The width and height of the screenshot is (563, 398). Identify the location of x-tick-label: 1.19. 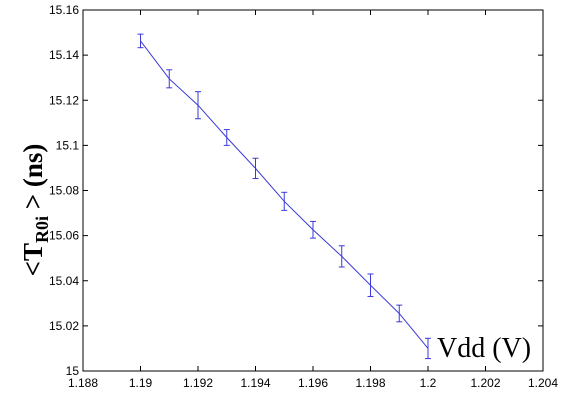
(141, 383).